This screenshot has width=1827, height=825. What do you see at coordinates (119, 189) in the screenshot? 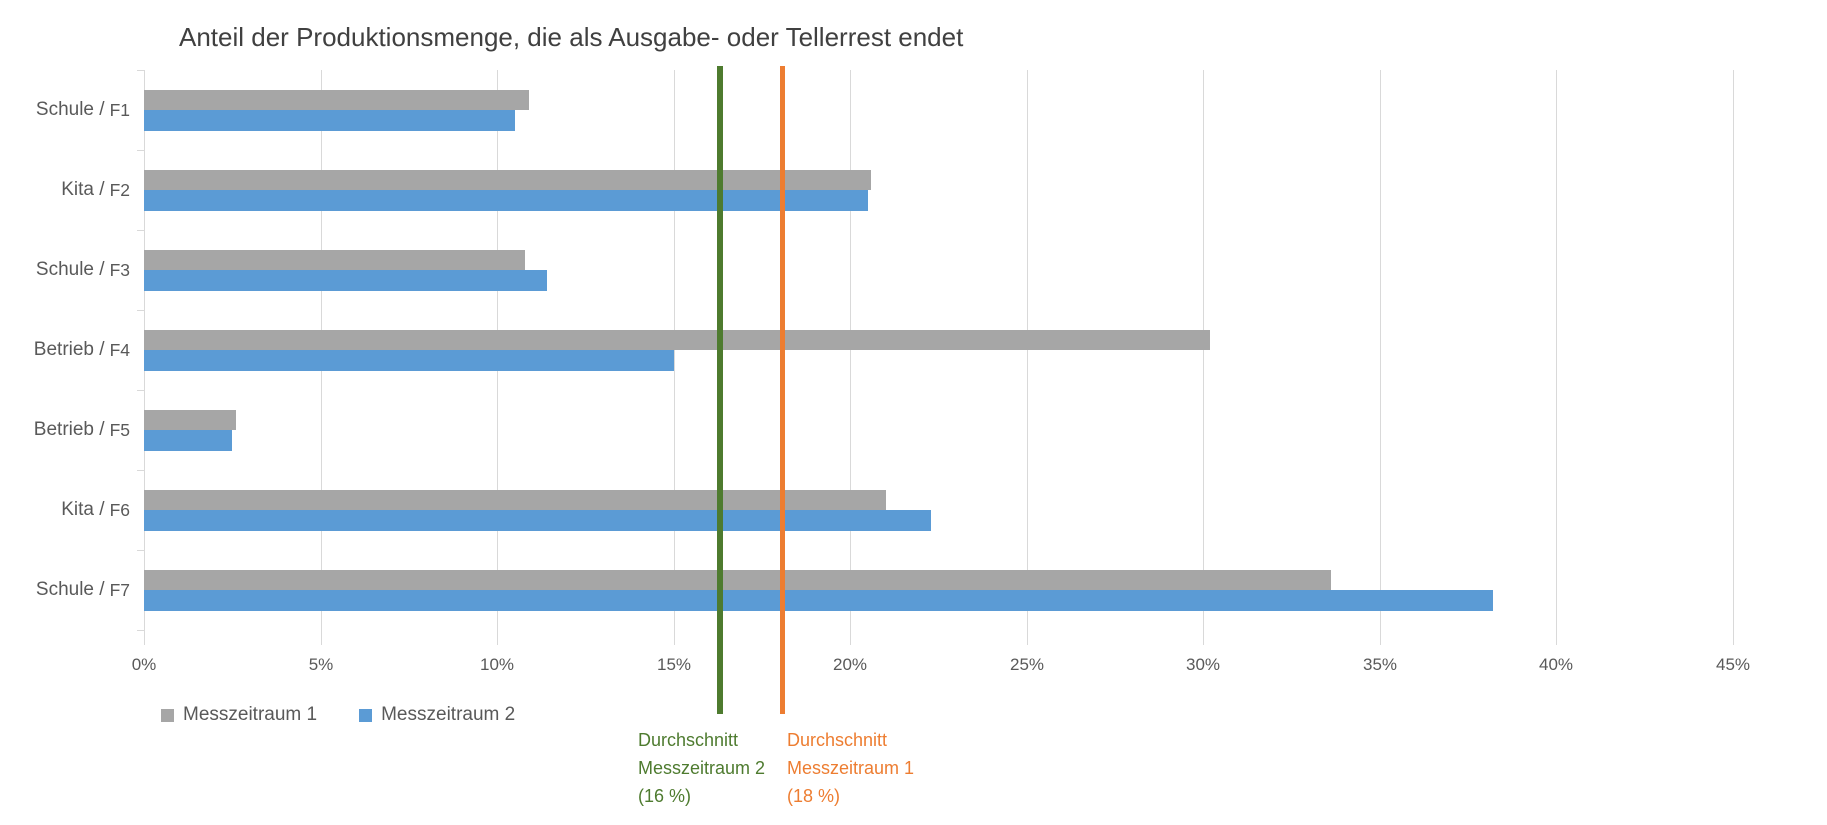
I see `category-label-code: F2` at bounding box center [119, 189].